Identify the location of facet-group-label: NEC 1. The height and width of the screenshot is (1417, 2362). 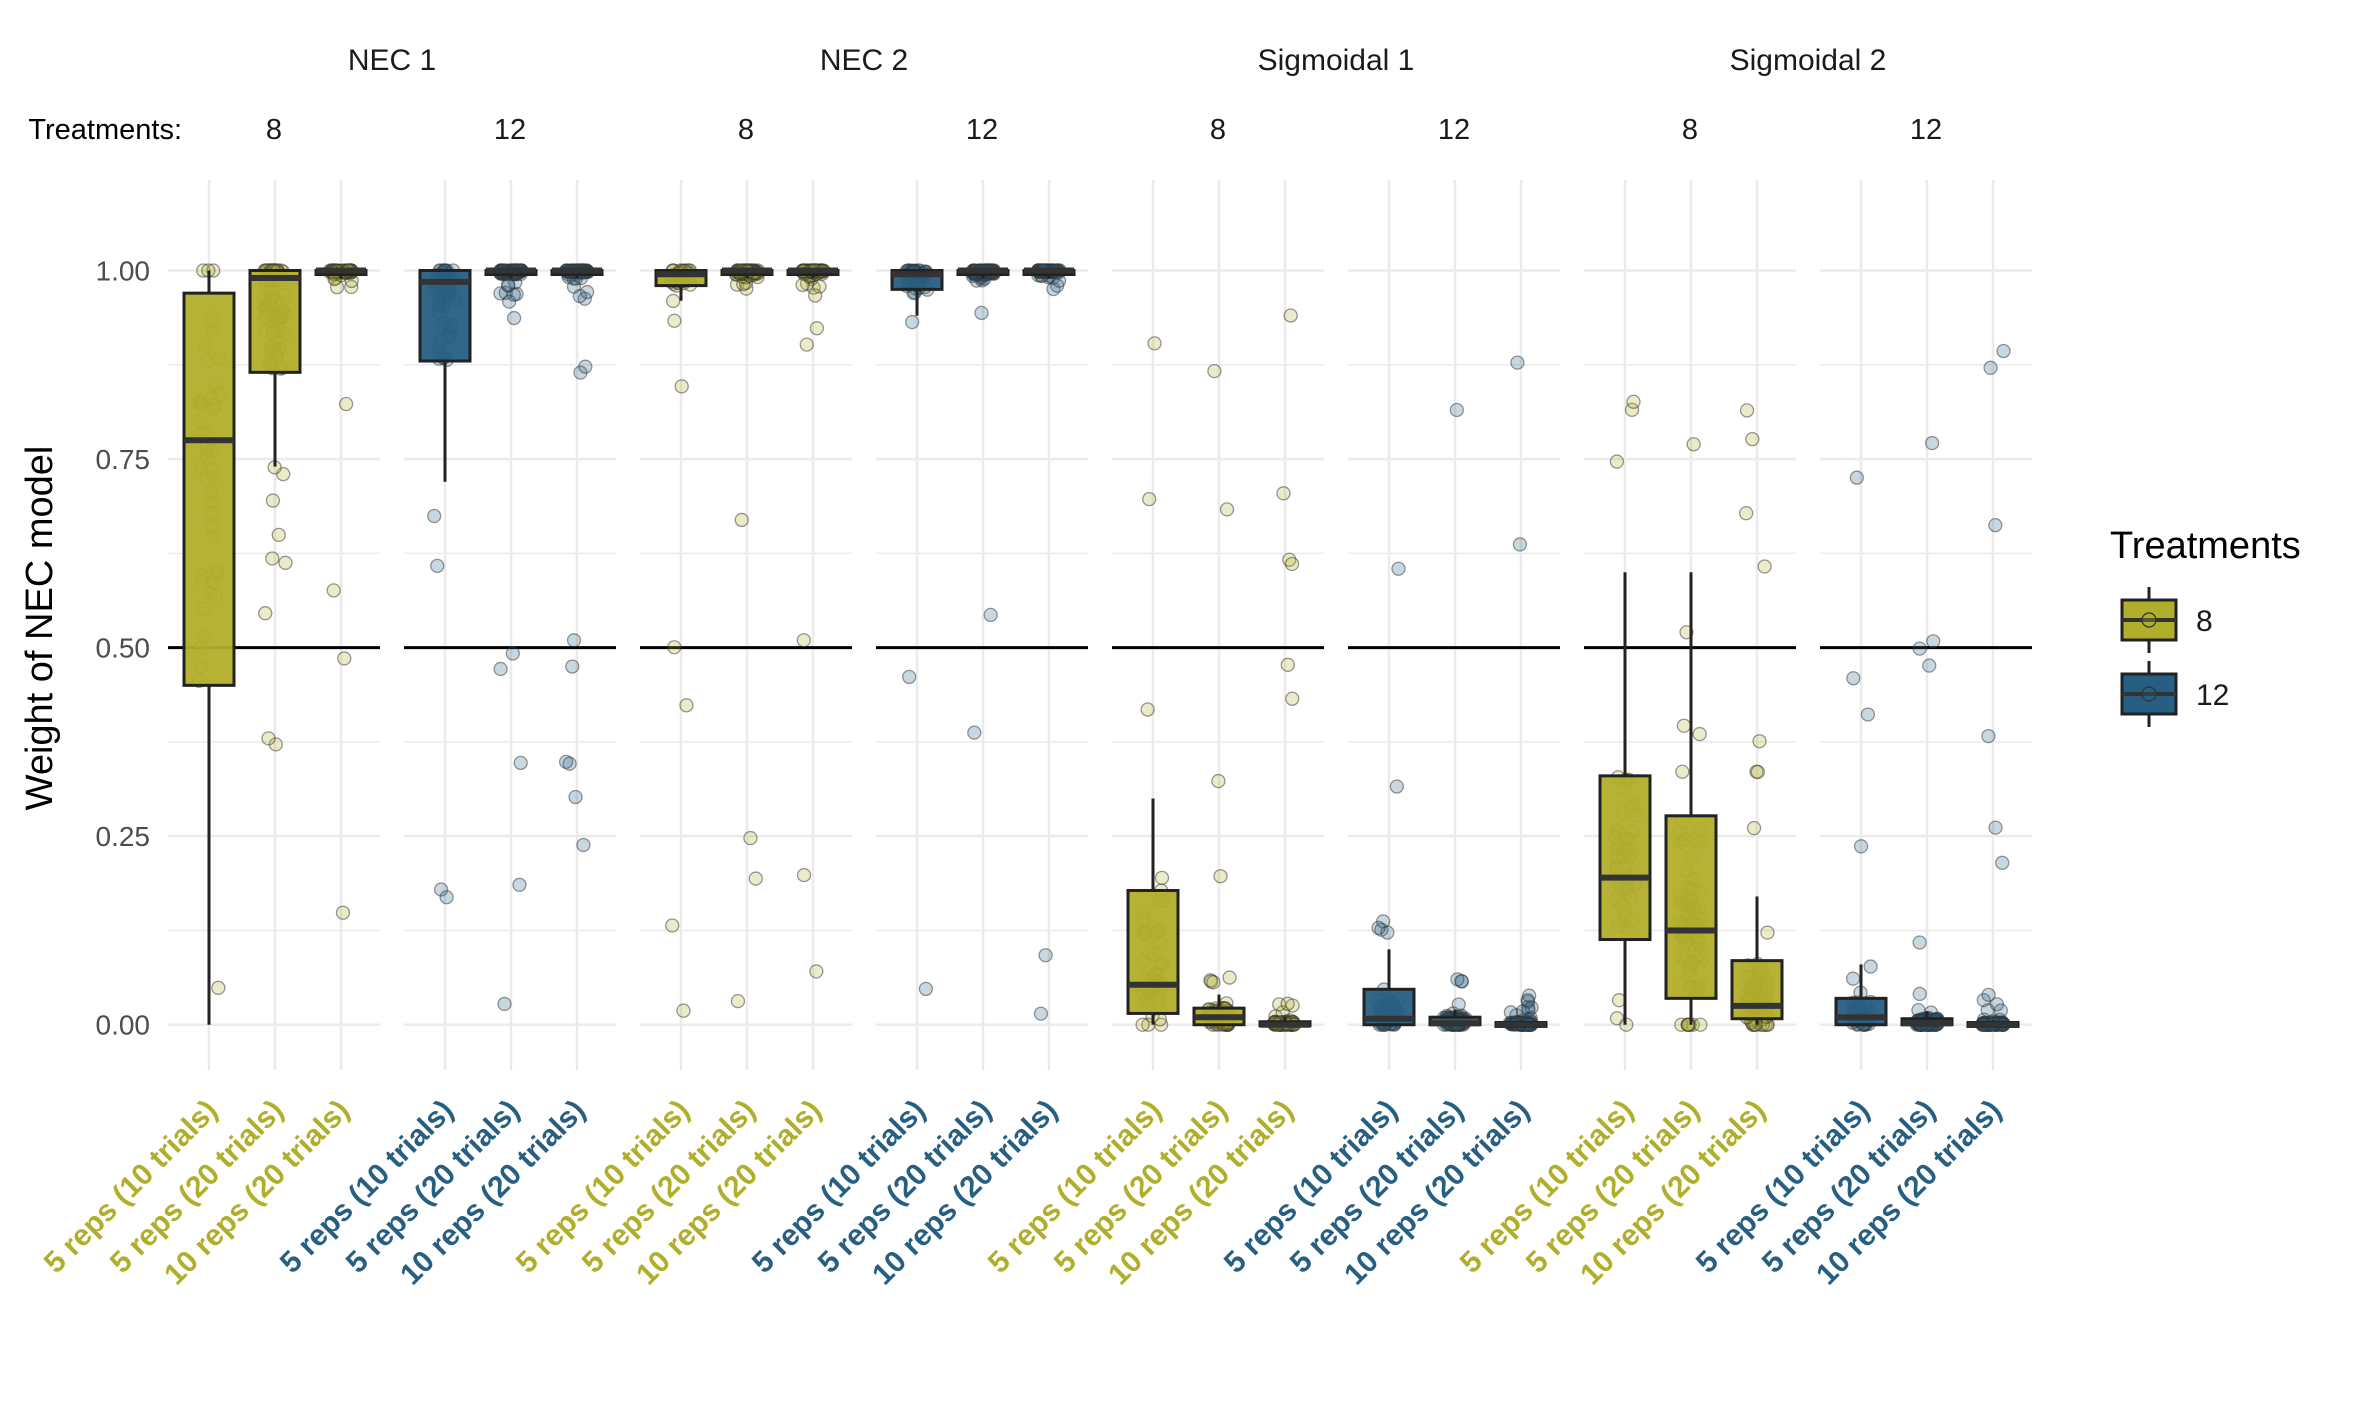
(392, 60).